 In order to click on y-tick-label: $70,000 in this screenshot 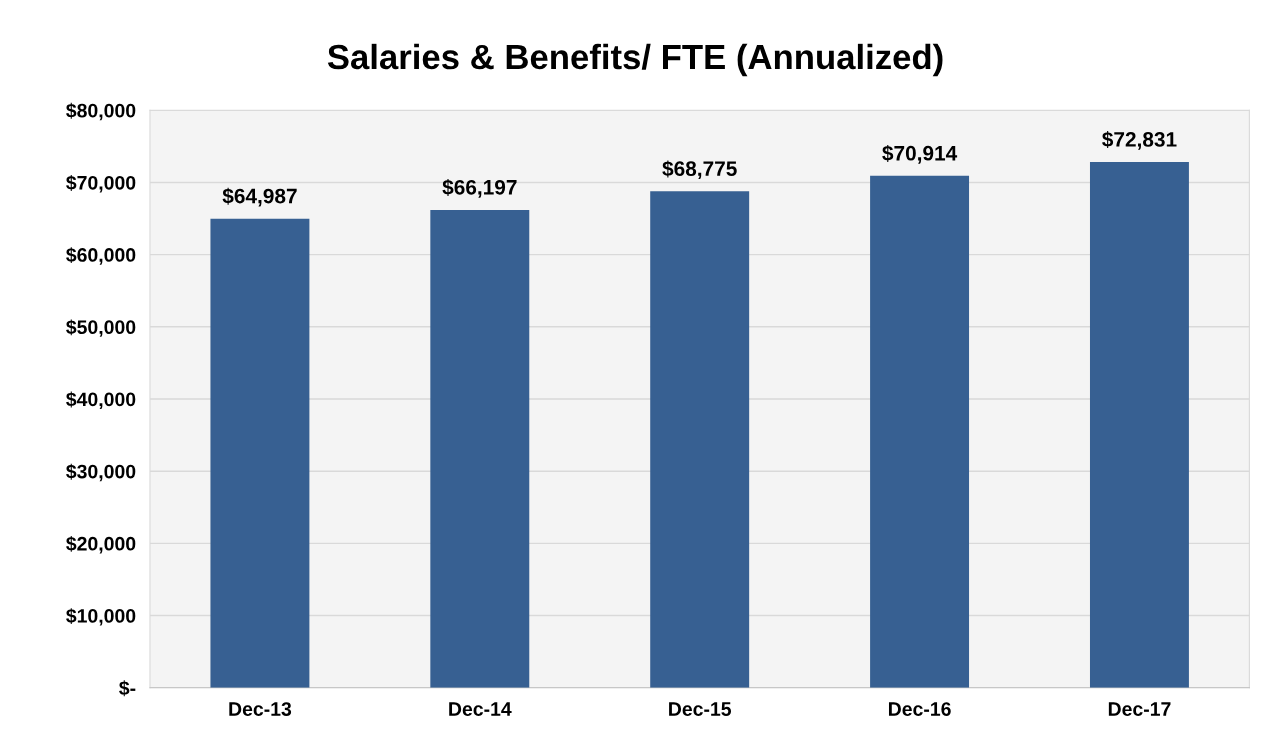, I will do `click(101, 184)`.